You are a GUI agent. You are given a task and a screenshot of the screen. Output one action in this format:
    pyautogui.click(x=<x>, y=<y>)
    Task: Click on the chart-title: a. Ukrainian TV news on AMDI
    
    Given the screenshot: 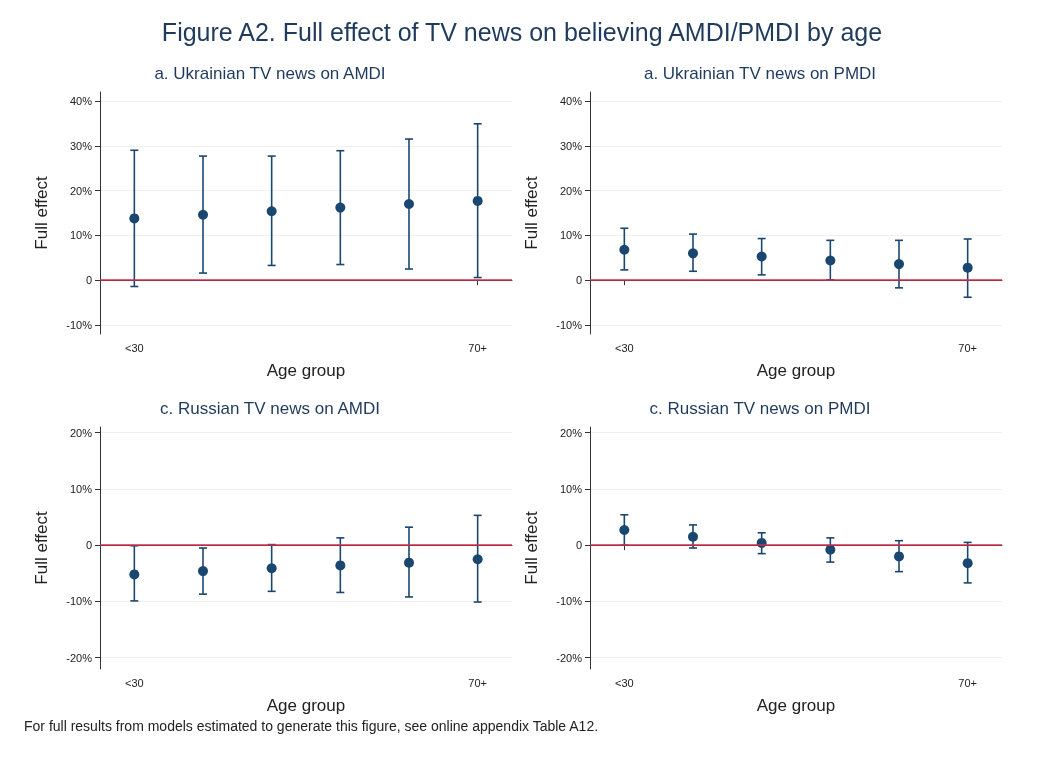 What is the action you would take?
    pyautogui.click(x=270, y=73)
    